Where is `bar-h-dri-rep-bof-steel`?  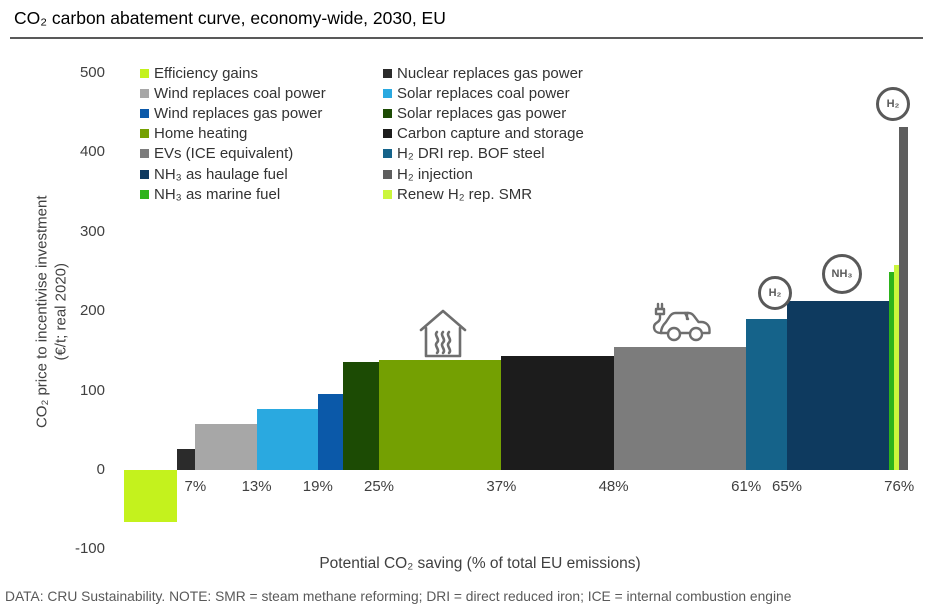
bar-h-dri-rep-bof-steel is located at coordinates (766, 394).